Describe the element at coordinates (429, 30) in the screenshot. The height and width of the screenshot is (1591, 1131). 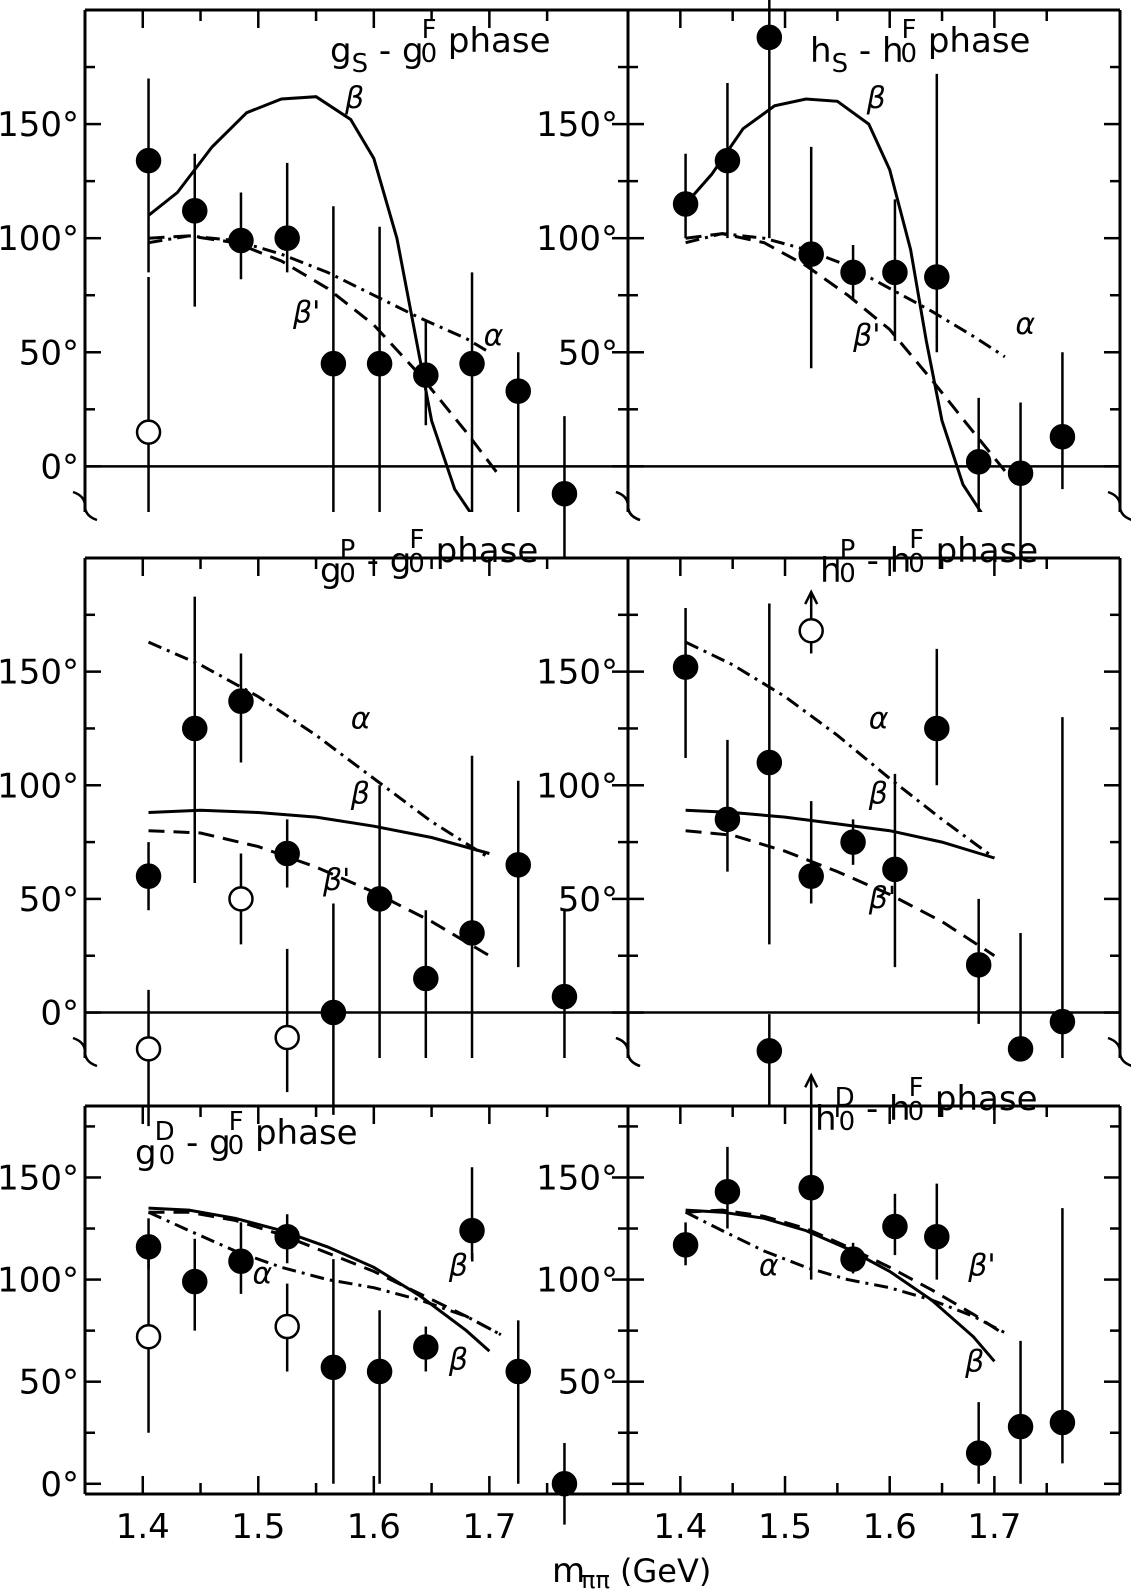
I see `title-part: F` at that location.